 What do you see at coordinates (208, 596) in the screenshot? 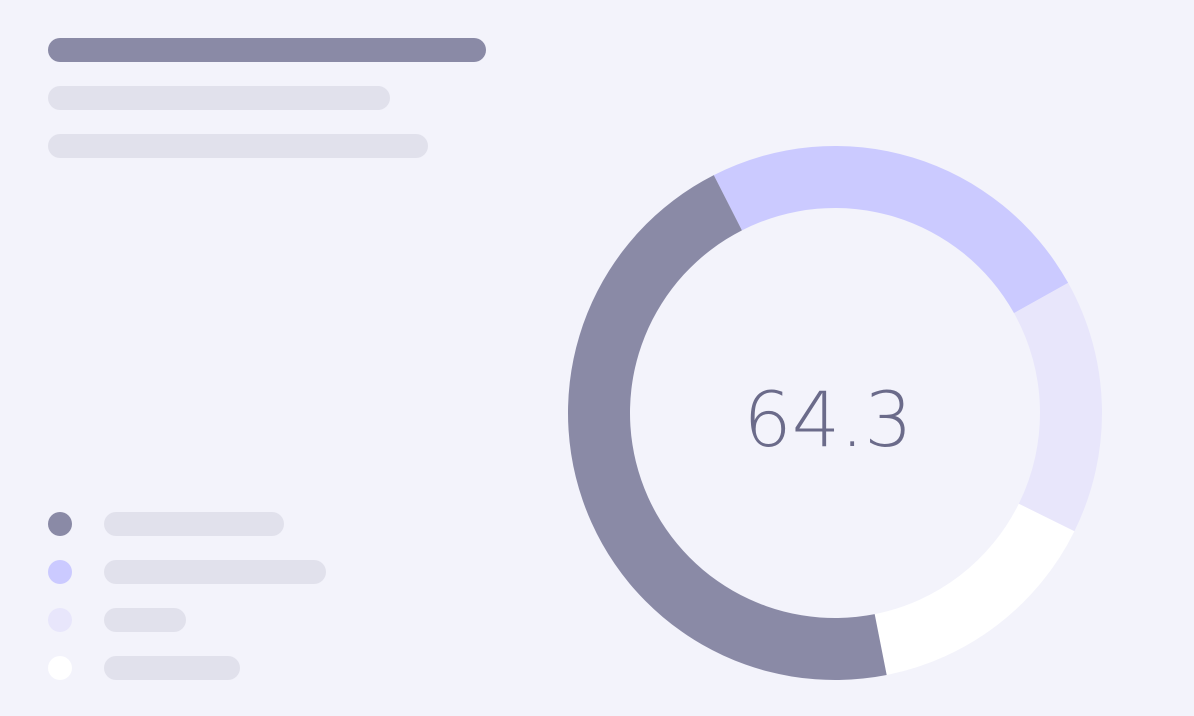
I see `legend` at bounding box center [208, 596].